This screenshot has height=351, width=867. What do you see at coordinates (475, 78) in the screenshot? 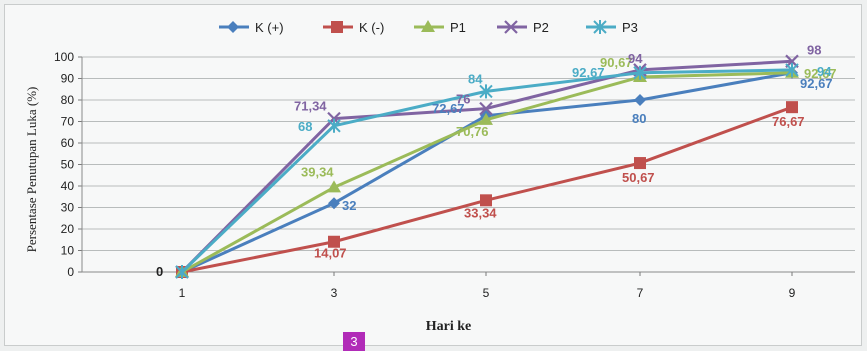
I see `data-label: 84` at bounding box center [475, 78].